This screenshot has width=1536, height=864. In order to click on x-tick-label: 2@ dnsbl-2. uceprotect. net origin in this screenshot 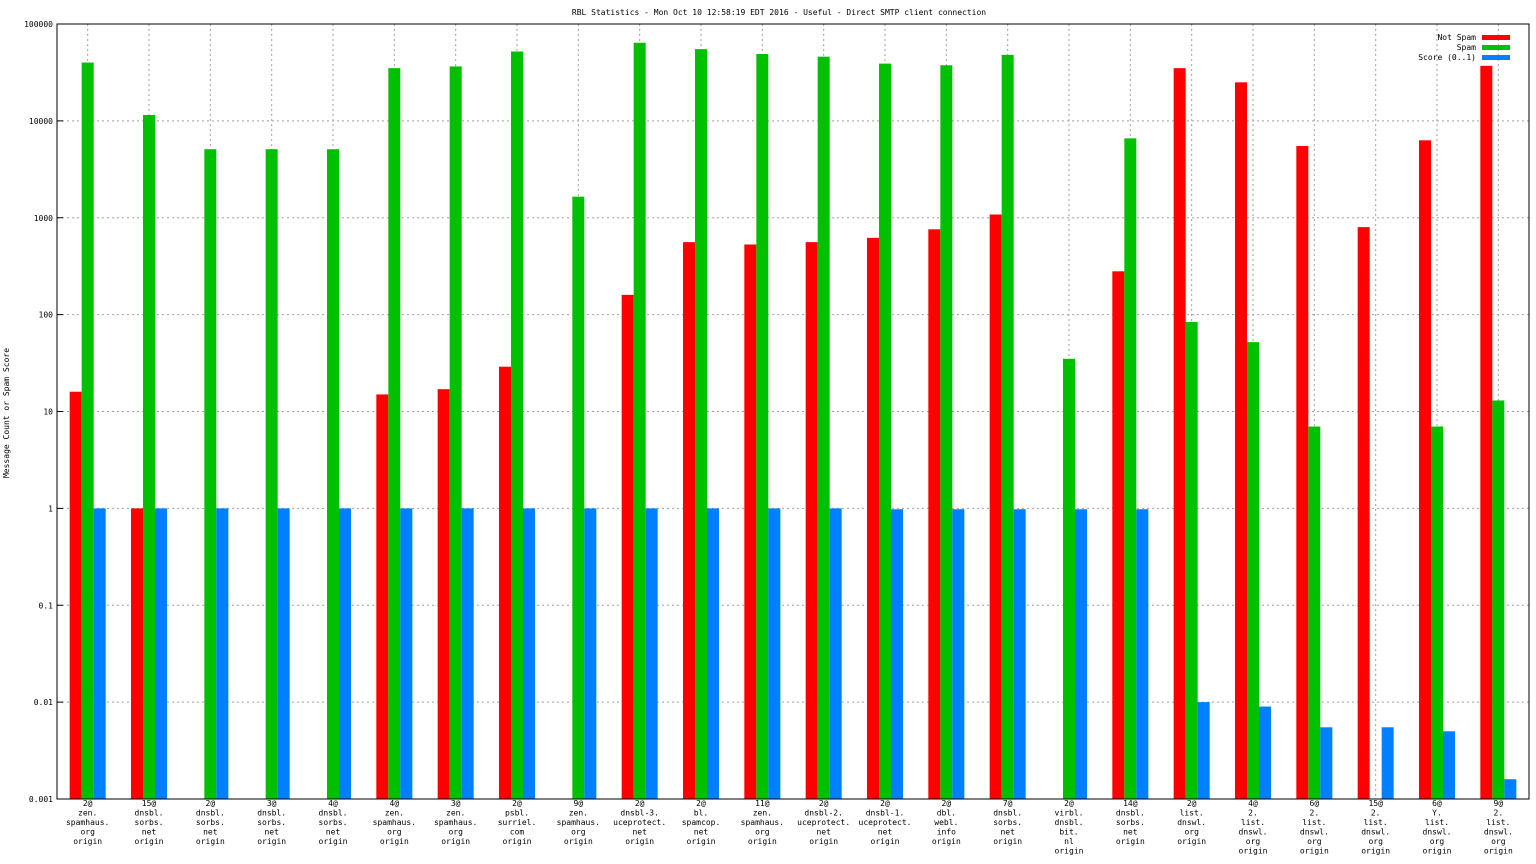, I will do `click(823, 822)`.